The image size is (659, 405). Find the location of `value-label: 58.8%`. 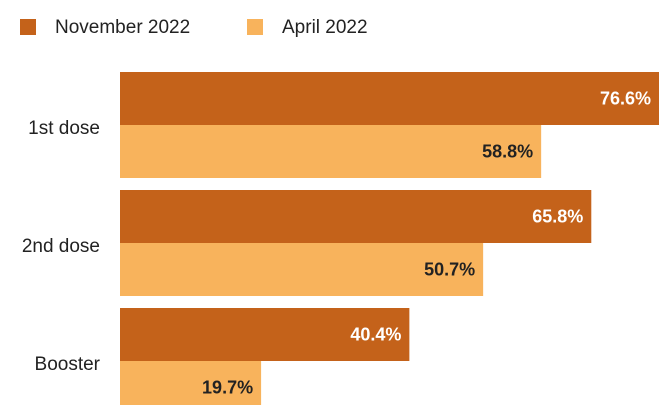

value-label: 58.8% is located at coordinates (507, 151).